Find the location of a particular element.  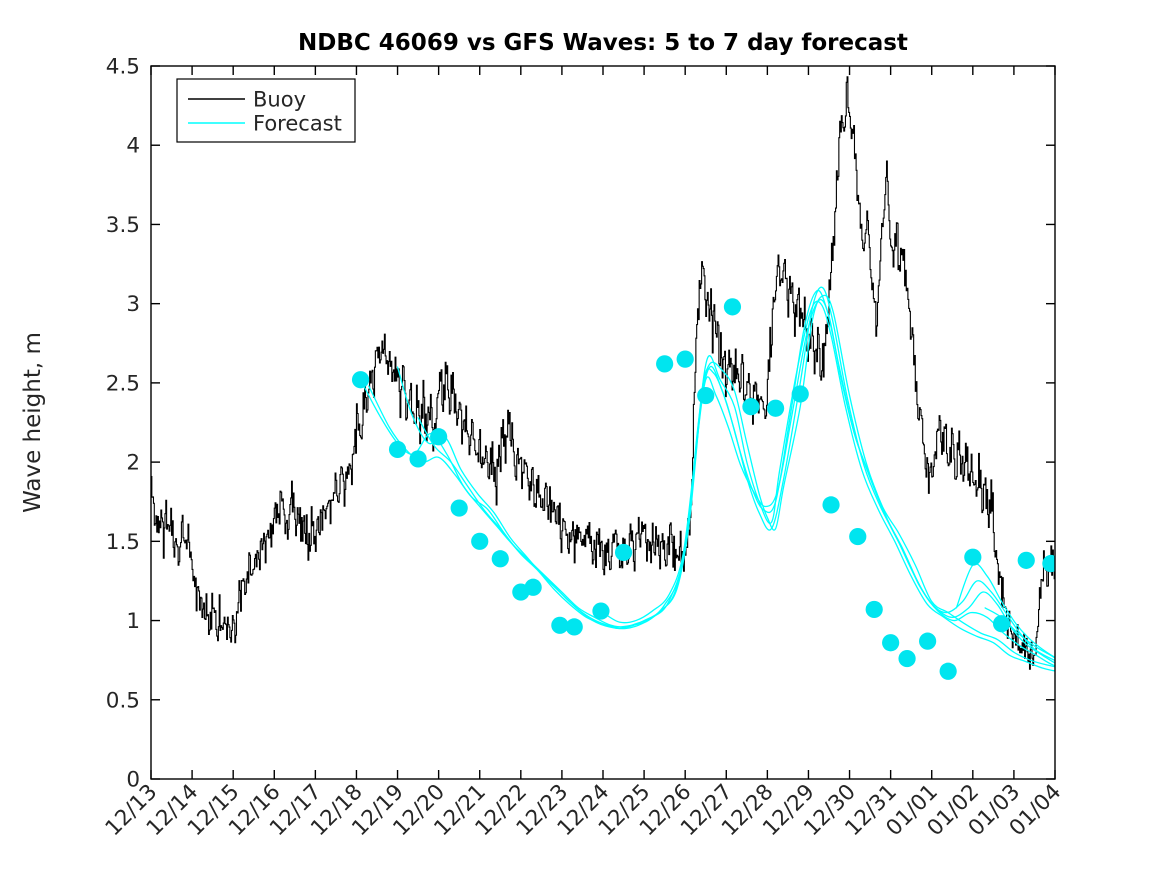

y-tick-label-1.5: 1.5 is located at coordinates (123, 542).